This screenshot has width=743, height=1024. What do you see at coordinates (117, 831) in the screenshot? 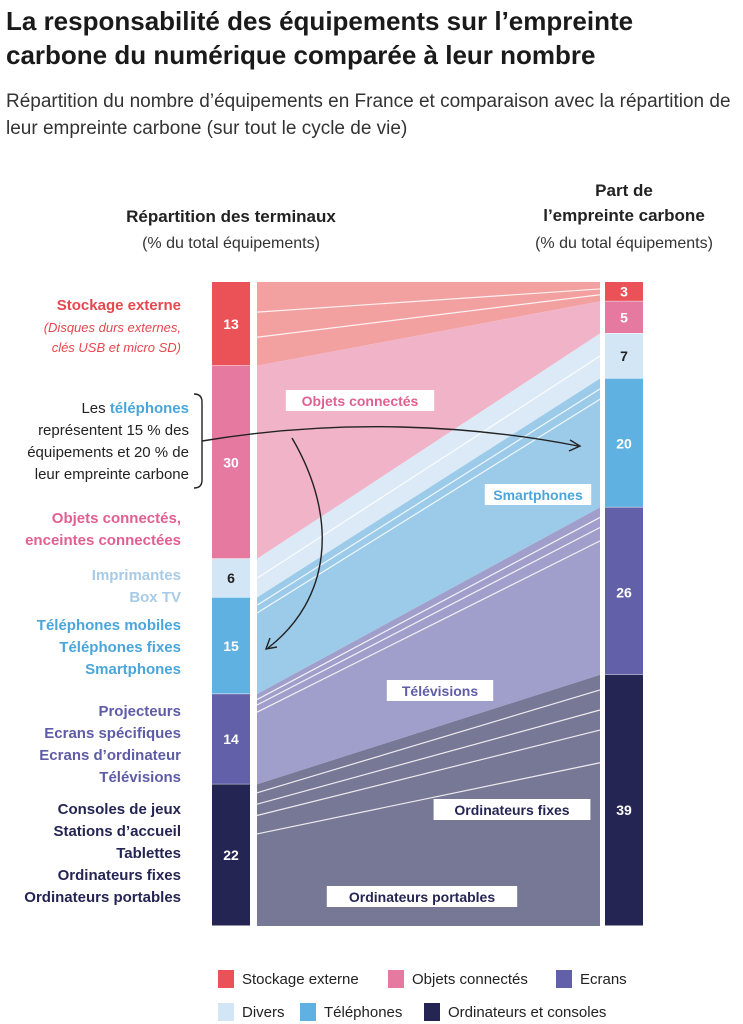
I see `left-label-ordinateurs-1: Stations d’accueil` at bounding box center [117, 831].